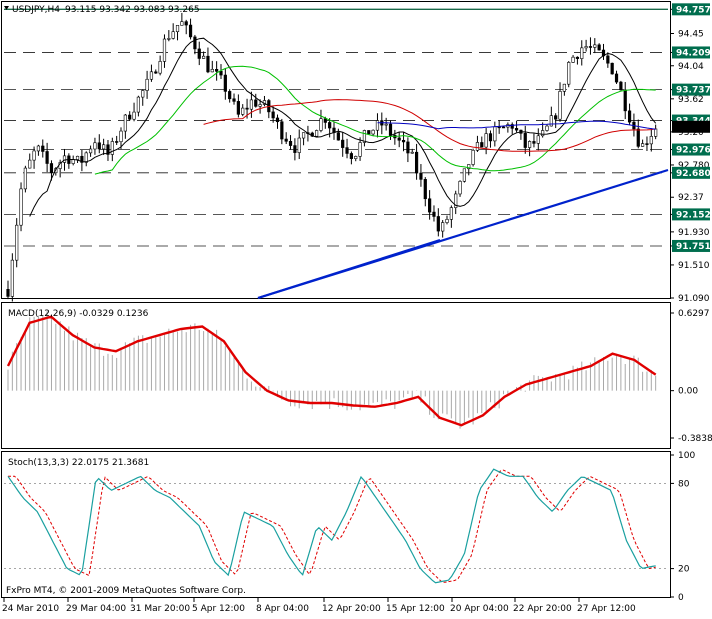  I want to click on trendlines, so click(463, 234).